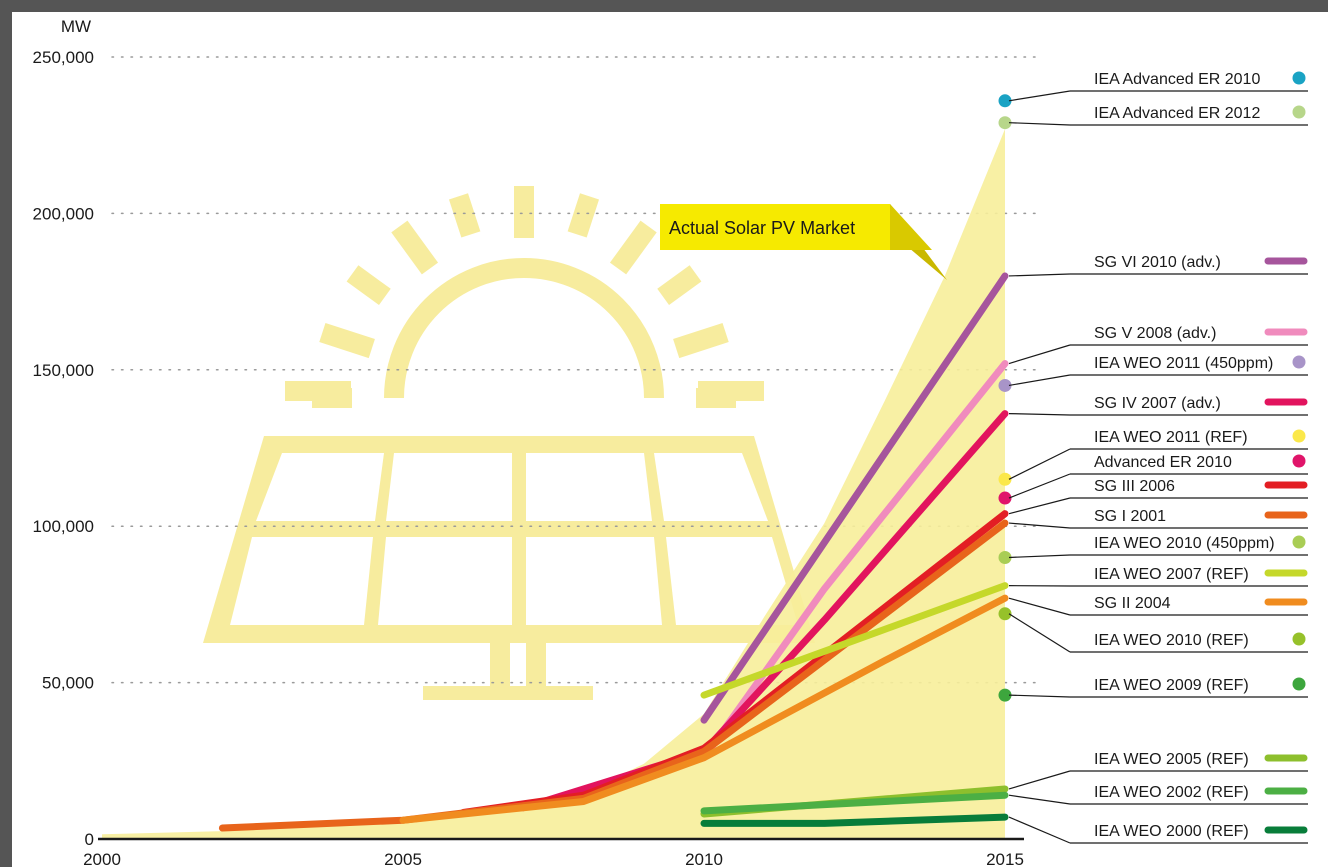 The image size is (1328, 867). What do you see at coordinates (63, 213) in the screenshot?
I see `y-tick-label: 200,000` at bounding box center [63, 213].